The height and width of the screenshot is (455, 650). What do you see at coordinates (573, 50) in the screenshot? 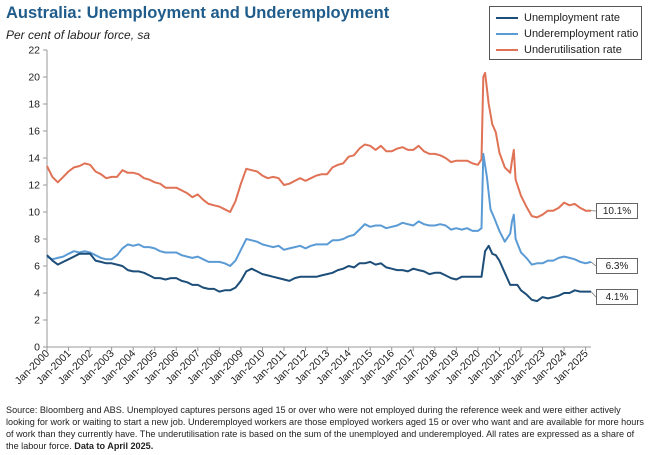
I see `legend-label-underutilisation: Underutilisation rate` at bounding box center [573, 50].